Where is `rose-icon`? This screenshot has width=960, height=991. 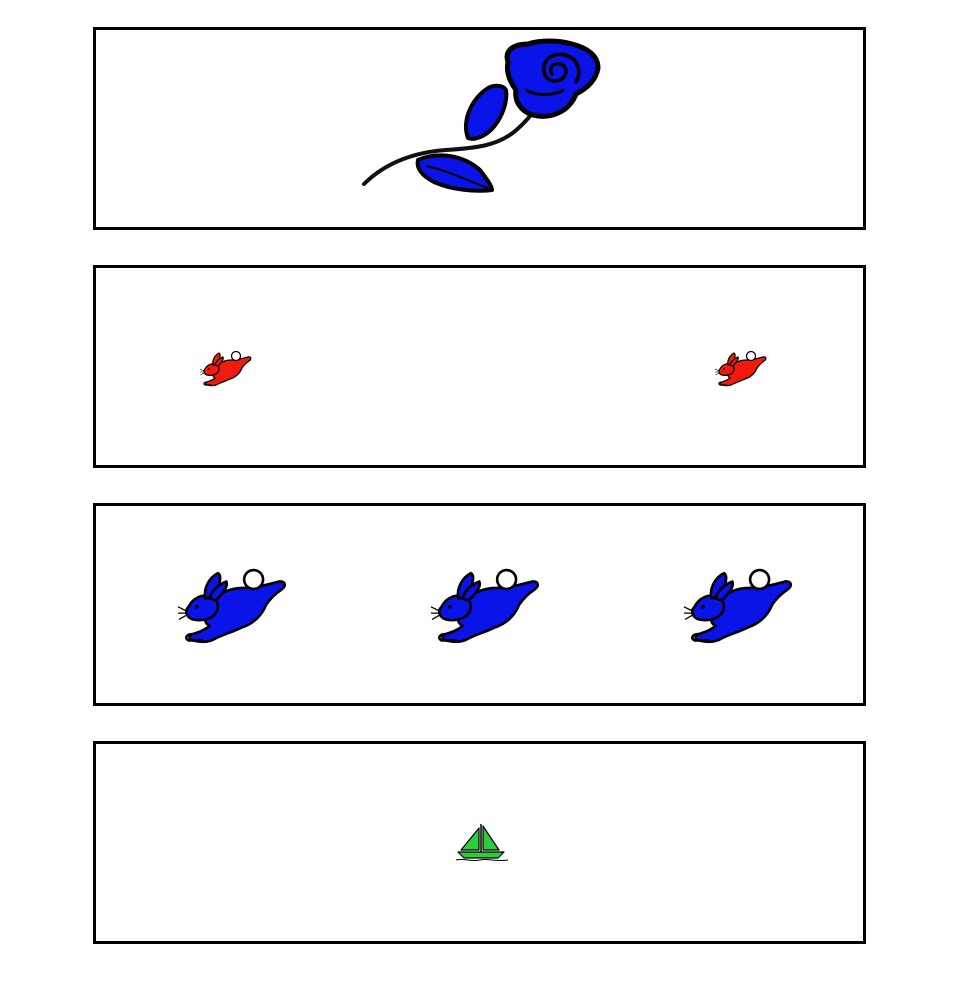 rose-icon is located at coordinates (481, 115).